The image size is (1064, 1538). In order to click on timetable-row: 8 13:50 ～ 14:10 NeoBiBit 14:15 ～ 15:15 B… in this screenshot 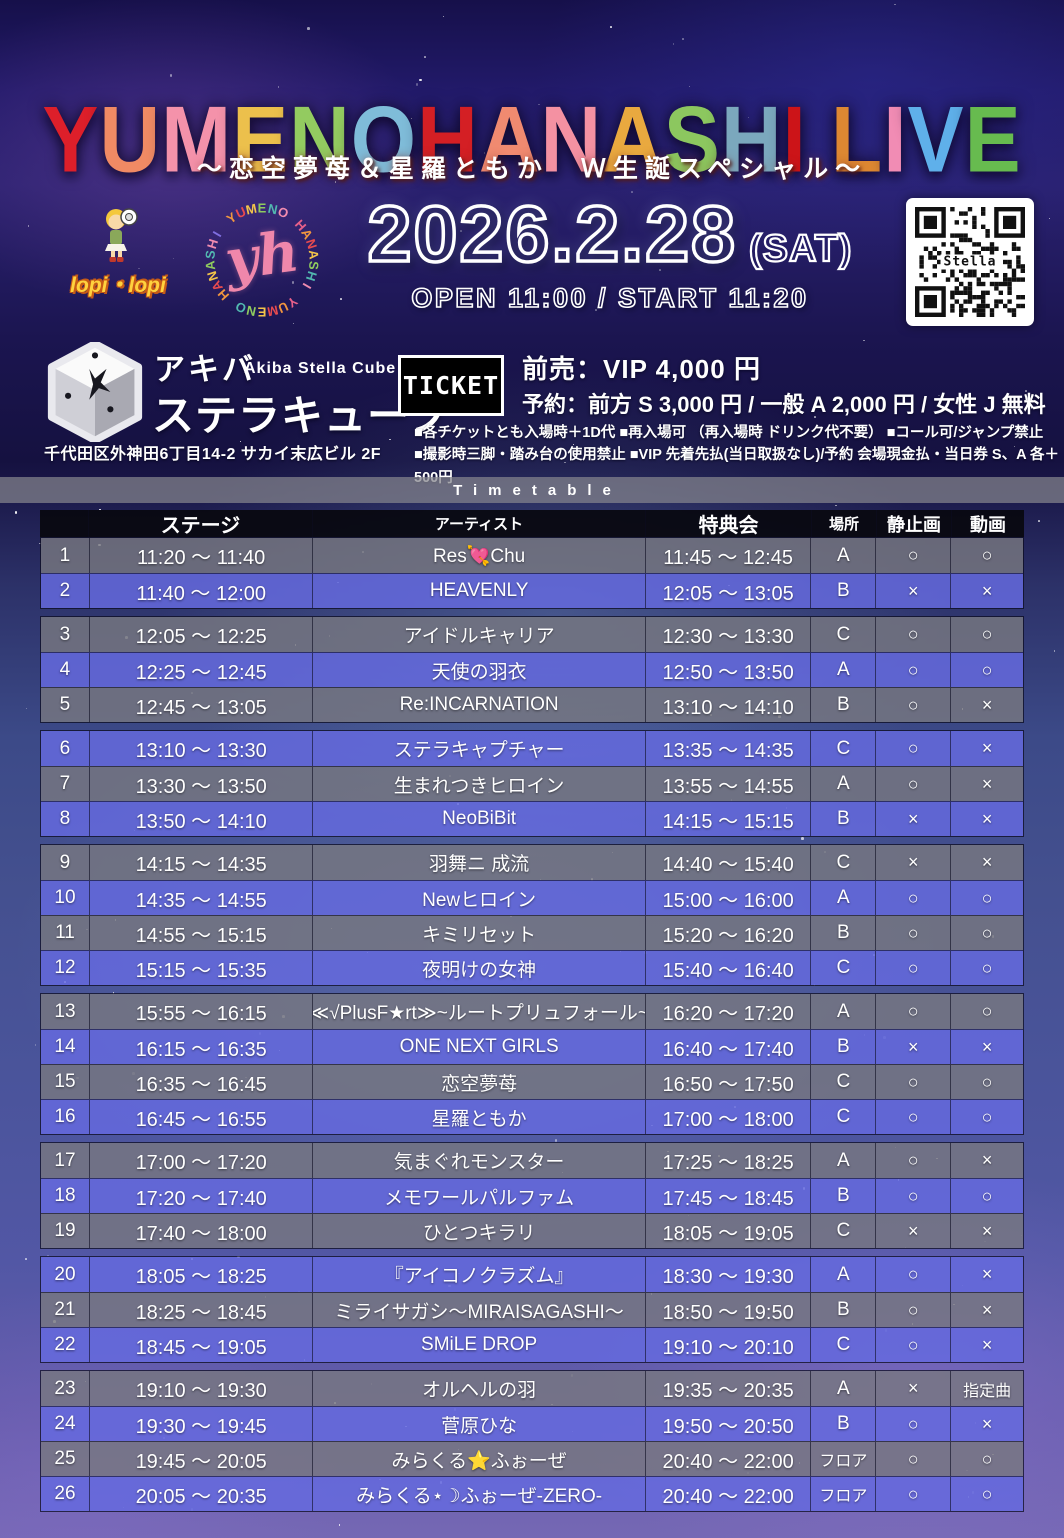, I will do `click(532, 818)`.